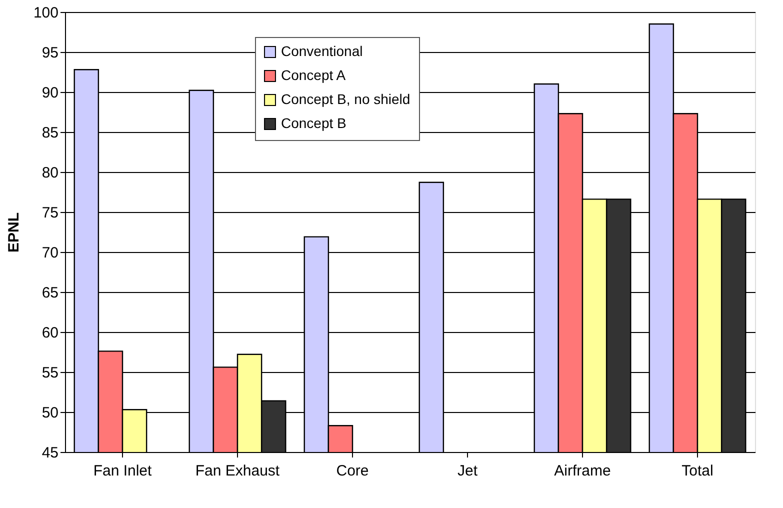 The width and height of the screenshot is (783, 508). Describe the element at coordinates (50, 253) in the screenshot. I see `y-tick-label: 70` at that location.